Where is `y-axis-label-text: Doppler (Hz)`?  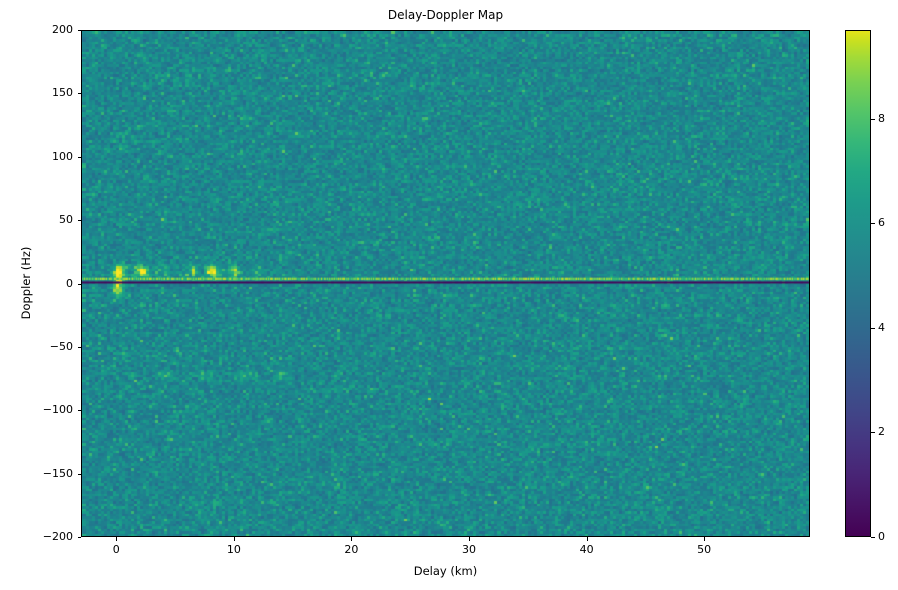
y-axis-label-text: Doppler (Hz) is located at coordinates (26, 283).